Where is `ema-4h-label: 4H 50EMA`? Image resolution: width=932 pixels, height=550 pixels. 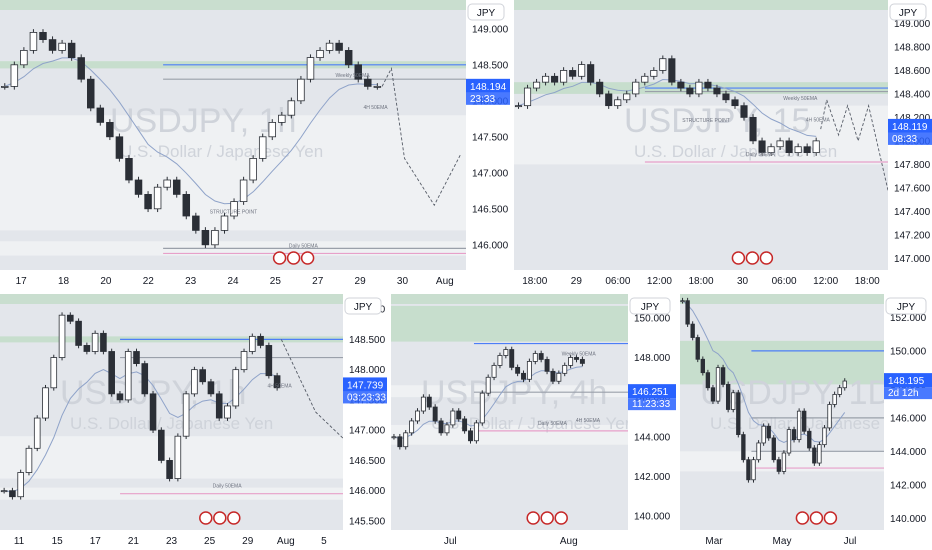
ema-4h-label: 4H 50EMA is located at coordinates (280, 387).